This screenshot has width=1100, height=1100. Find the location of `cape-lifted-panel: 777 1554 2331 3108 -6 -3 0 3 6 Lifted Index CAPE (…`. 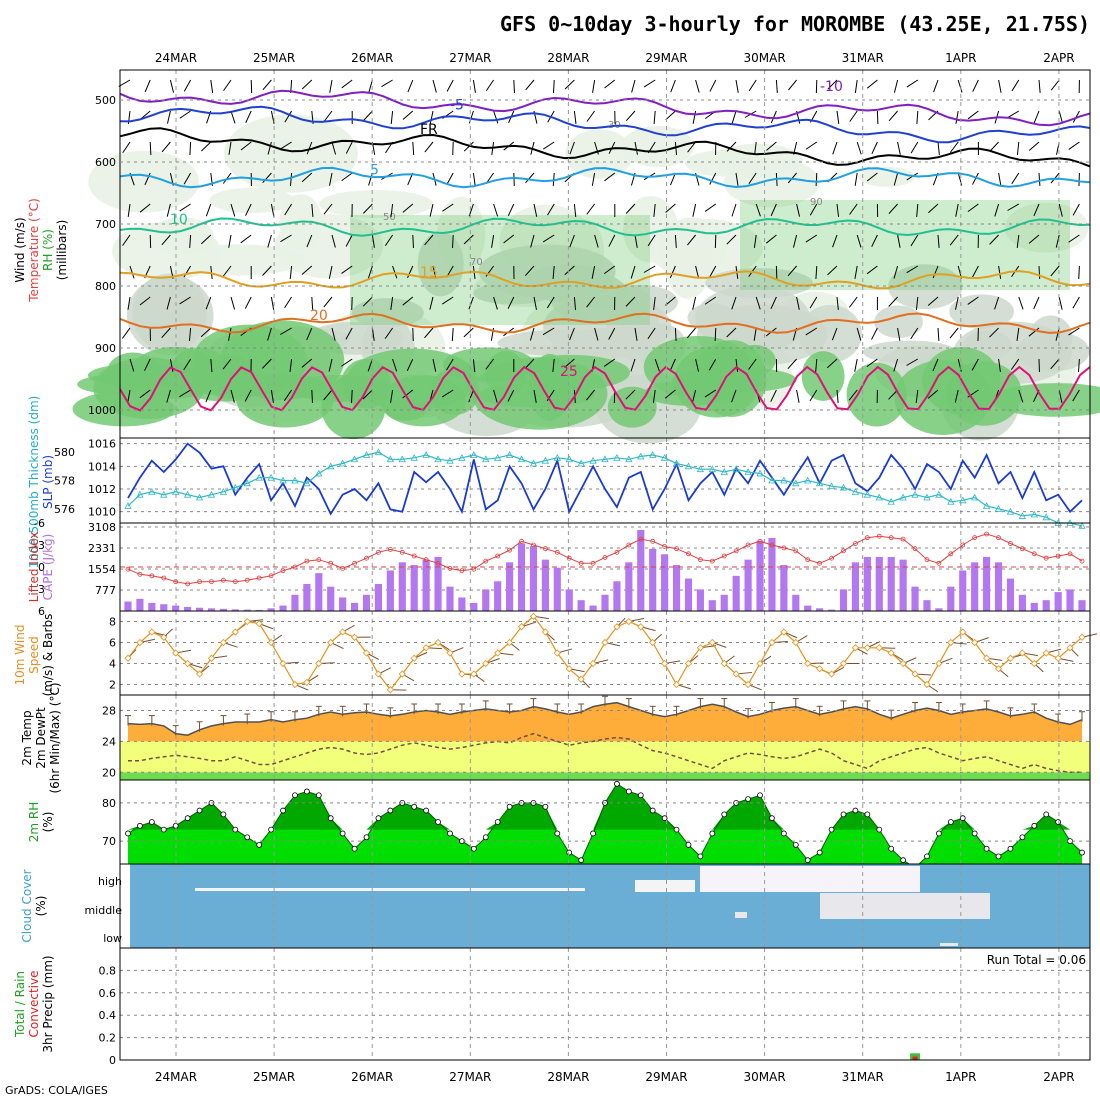

cape-lifted-panel: 777 1554 2331 3108 -6 -3 0 3 6 Lifted Index CAPE (… is located at coordinates (559, 567).